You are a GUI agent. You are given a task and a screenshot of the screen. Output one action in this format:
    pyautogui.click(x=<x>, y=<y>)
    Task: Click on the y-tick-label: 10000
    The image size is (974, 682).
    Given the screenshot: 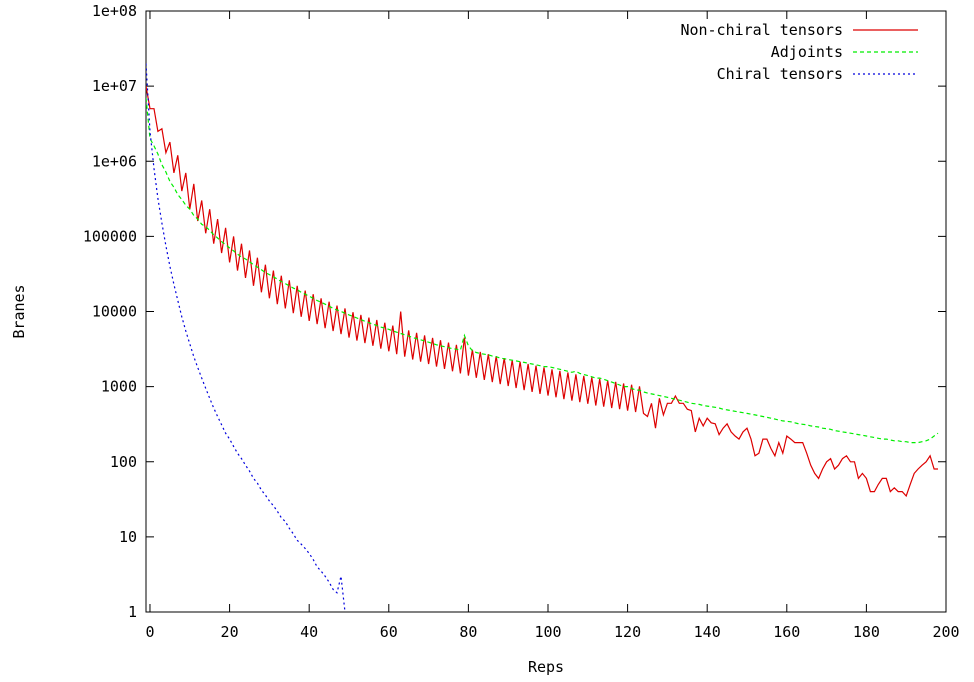 What is the action you would take?
    pyautogui.click(x=114, y=312)
    